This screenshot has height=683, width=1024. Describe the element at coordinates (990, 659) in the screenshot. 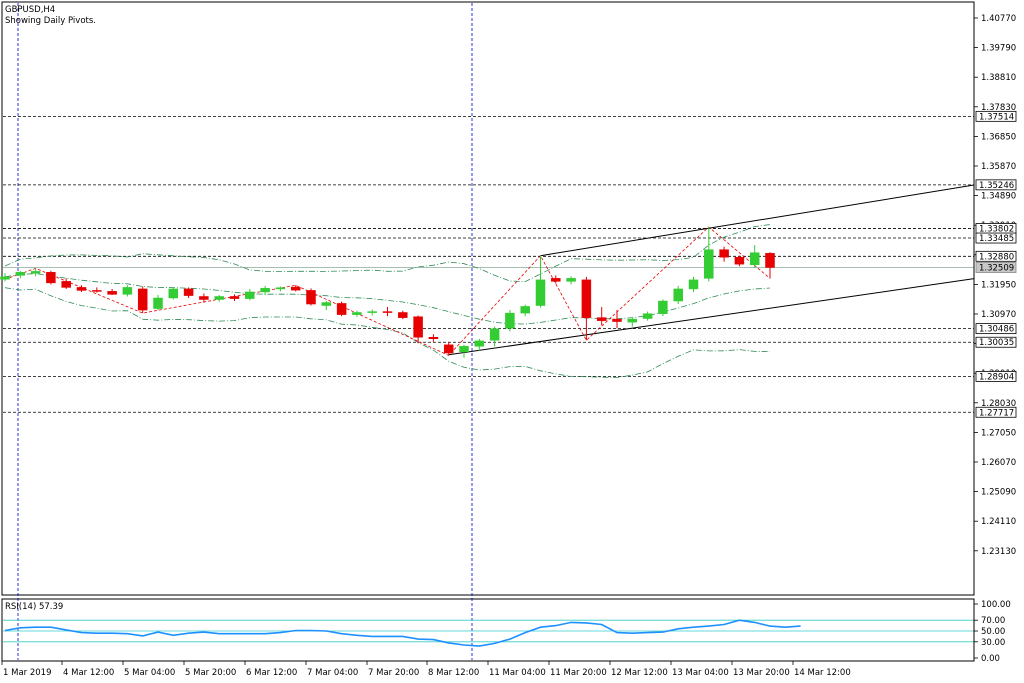

I see `rsi-tick-label: 0.00` at that location.